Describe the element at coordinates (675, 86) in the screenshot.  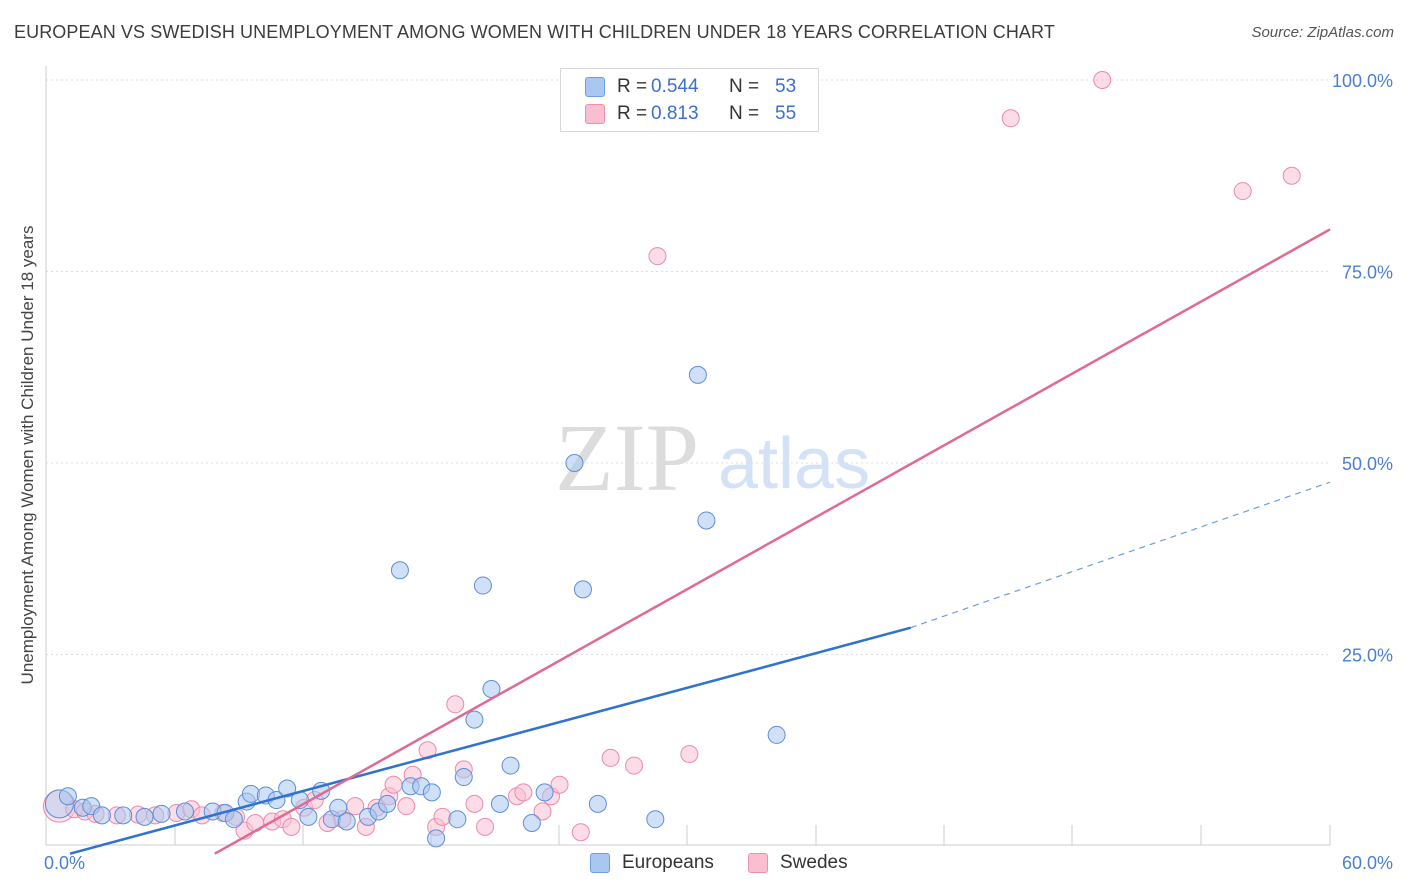
I see `legend-r-value: 0.544` at that location.